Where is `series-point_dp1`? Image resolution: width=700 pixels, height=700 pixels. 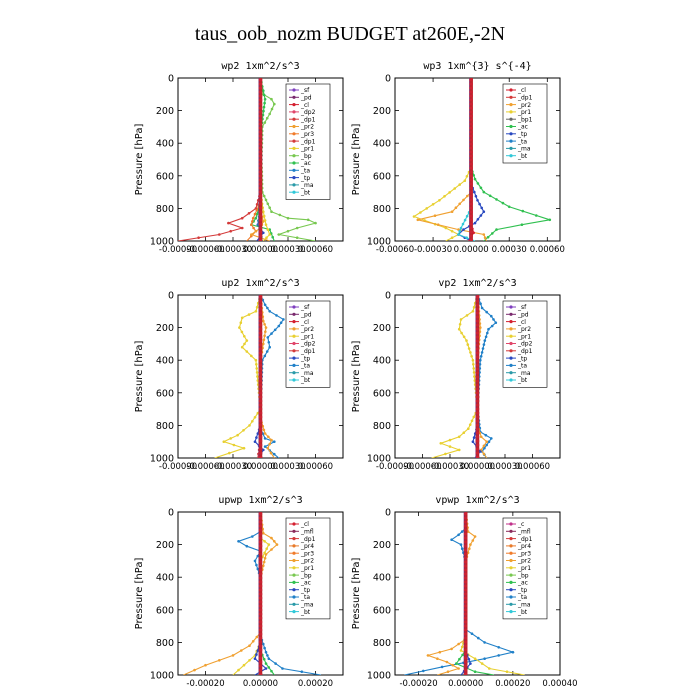
series-point_dp1 is located at coordinates (228, 223).